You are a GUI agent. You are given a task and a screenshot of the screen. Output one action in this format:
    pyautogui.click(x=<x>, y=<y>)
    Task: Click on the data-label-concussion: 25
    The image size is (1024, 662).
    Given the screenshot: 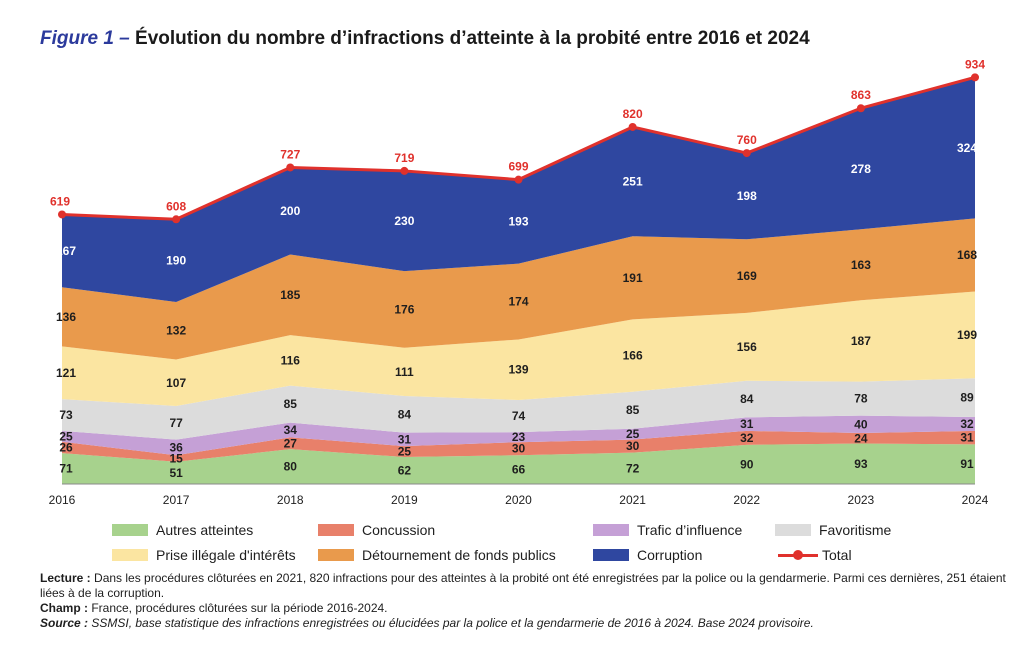 What is the action you would take?
    pyautogui.click(x=405, y=452)
    